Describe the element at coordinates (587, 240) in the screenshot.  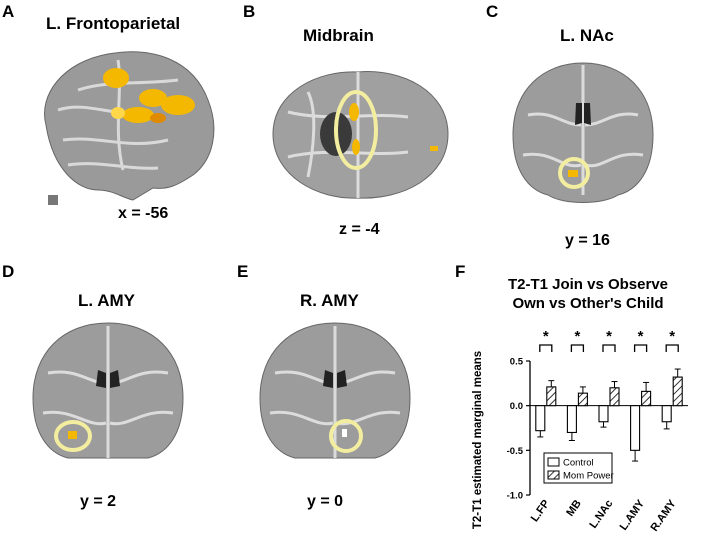
I see `panel-c-coordinate: y = 16` at that location.